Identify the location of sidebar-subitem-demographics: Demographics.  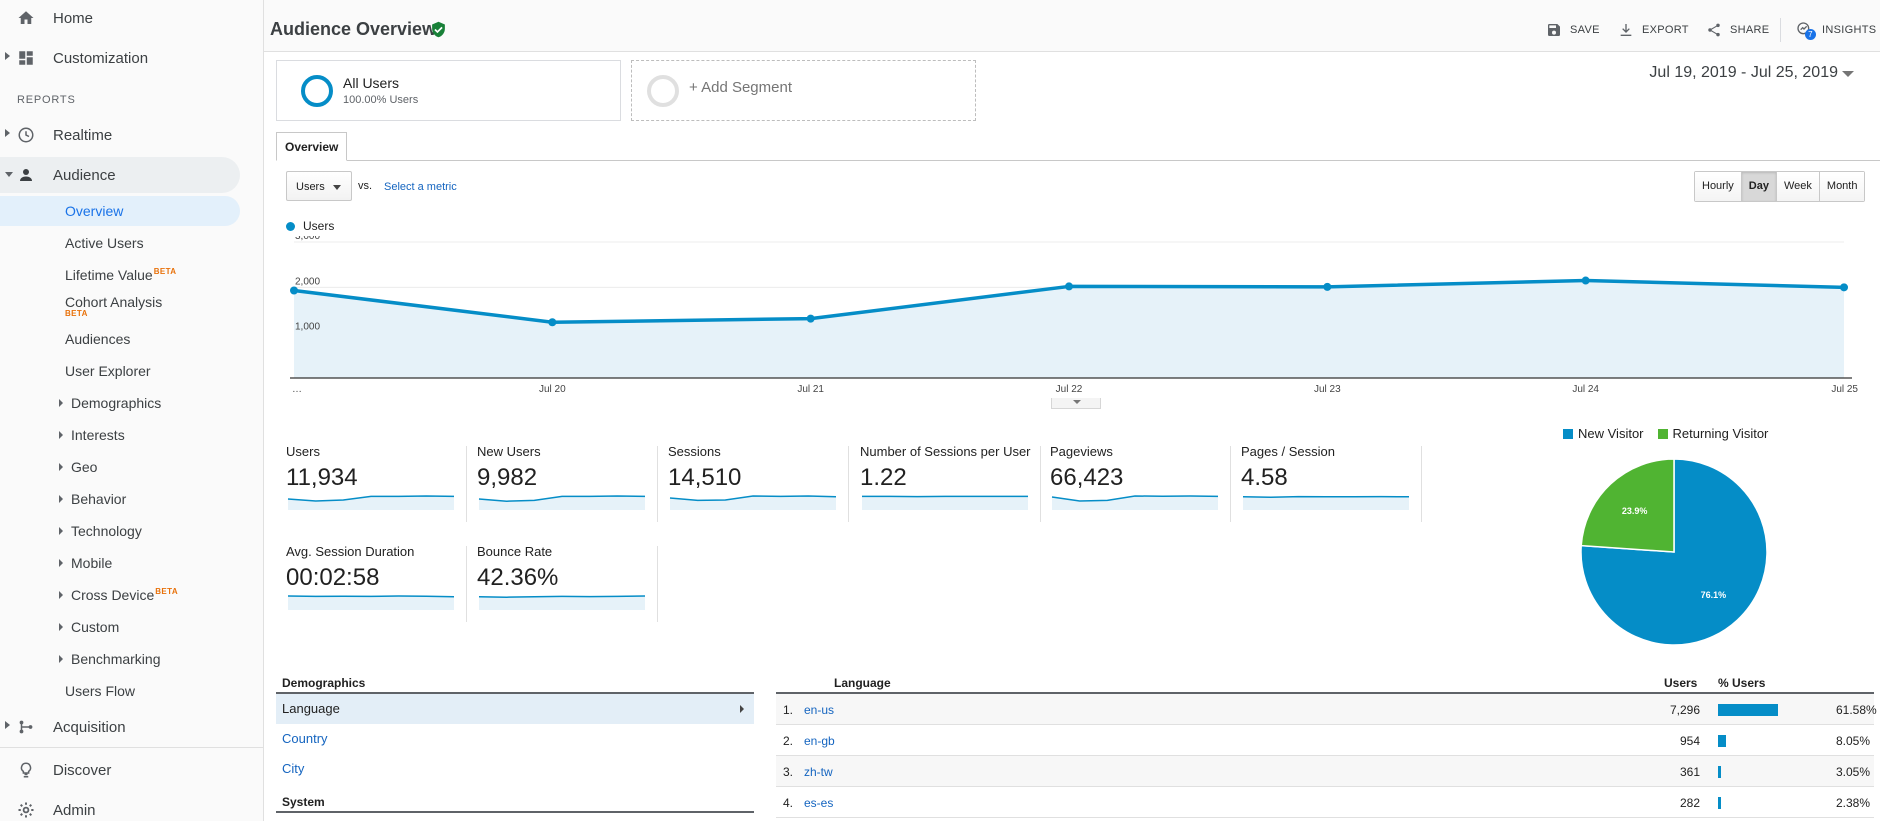
(120, 403).